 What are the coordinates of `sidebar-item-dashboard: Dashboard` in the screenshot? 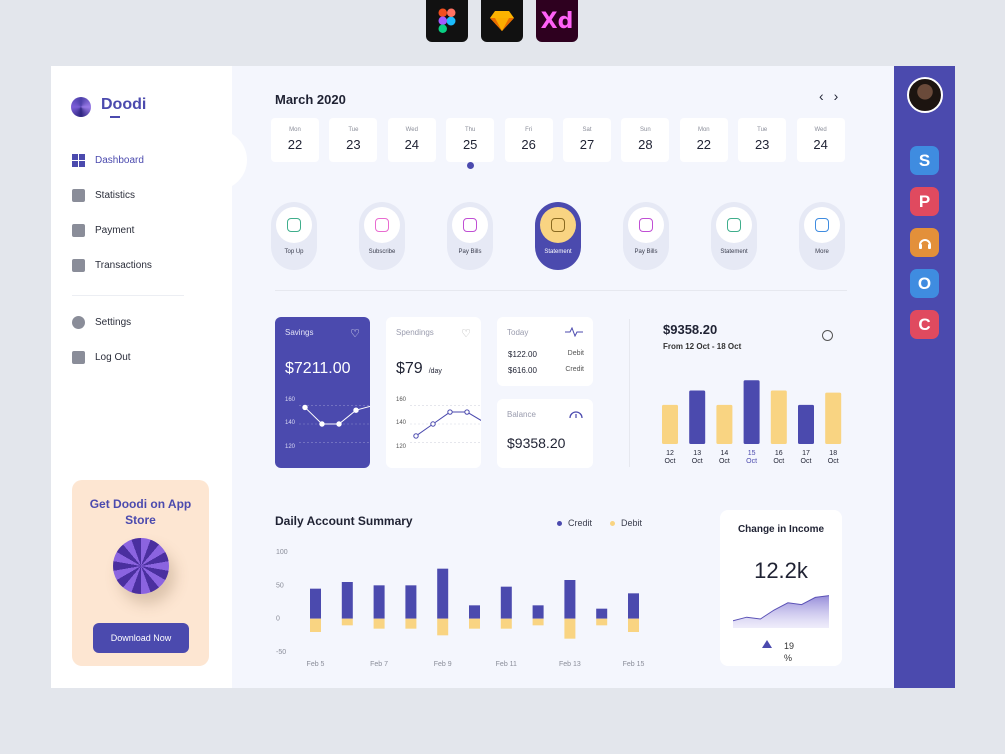 It's located at (108, 160).